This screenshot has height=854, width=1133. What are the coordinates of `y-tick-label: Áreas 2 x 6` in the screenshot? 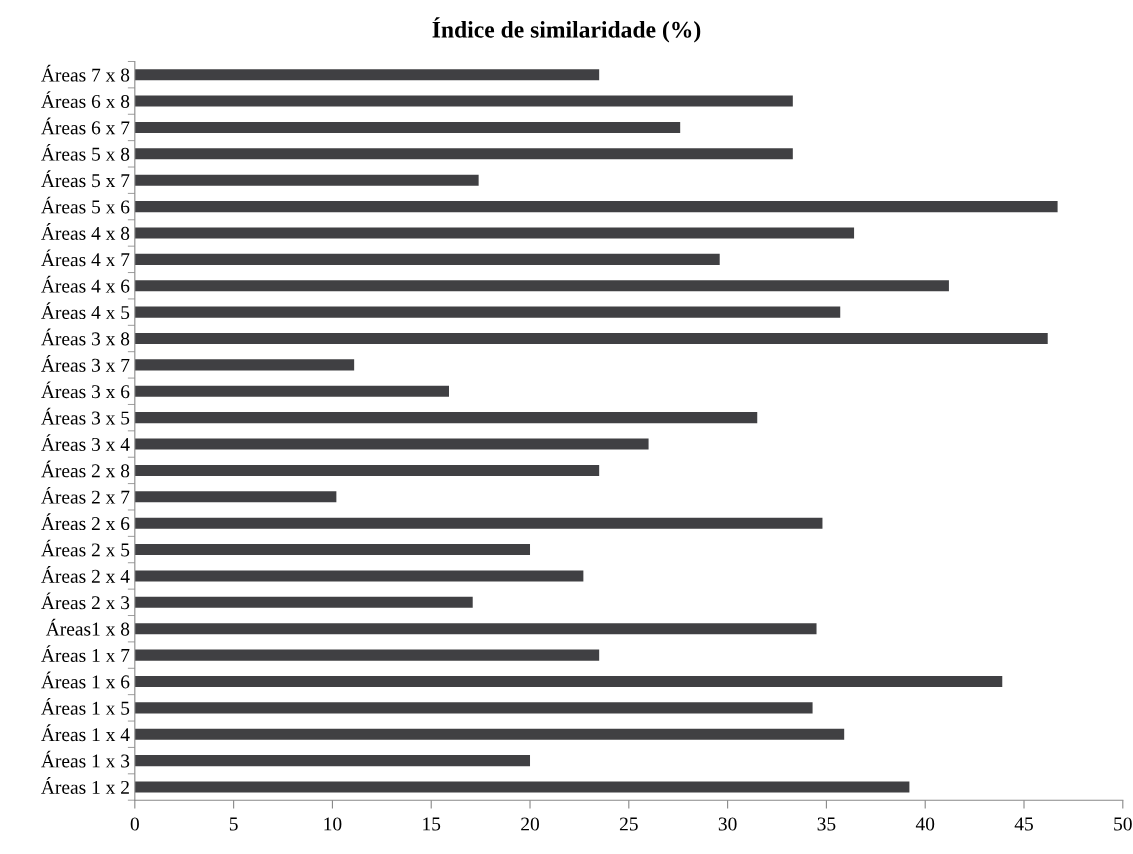 It's located at (85, 522).